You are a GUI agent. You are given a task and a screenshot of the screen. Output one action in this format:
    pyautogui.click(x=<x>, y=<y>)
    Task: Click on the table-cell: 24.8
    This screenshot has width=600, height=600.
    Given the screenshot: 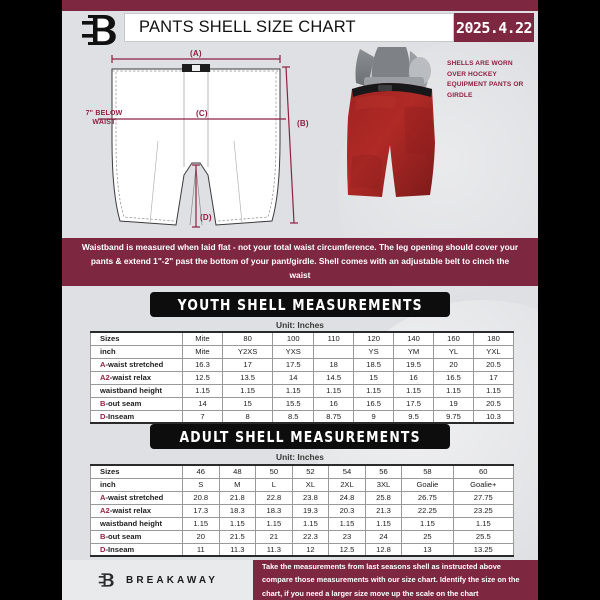 What is the action you would take?
    pyautogui.click(x=347, y=497)
    